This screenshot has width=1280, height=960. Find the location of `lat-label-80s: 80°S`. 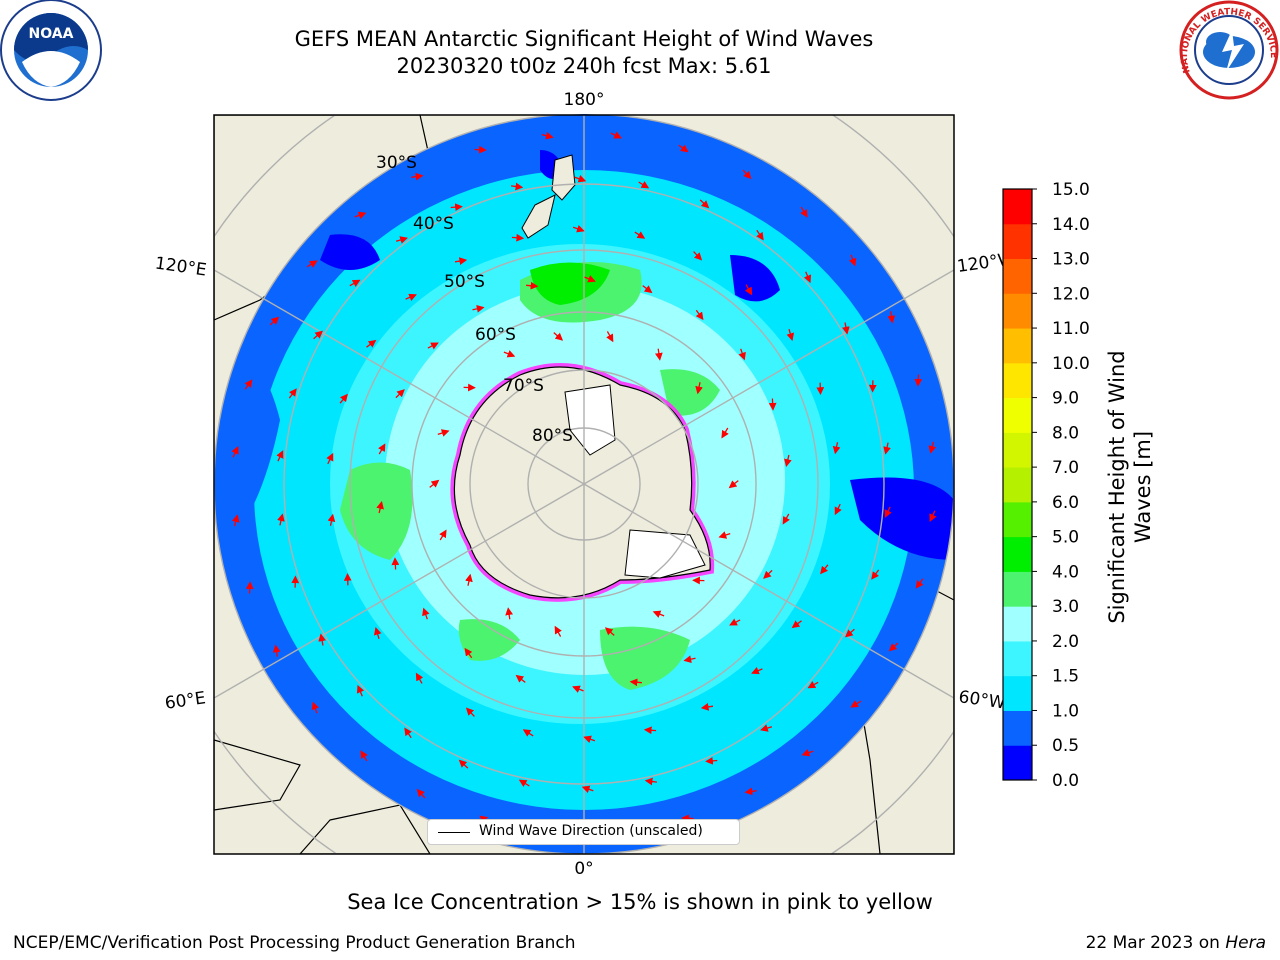

lat-label-80s: 80°S is located at coordinates (552, 436).